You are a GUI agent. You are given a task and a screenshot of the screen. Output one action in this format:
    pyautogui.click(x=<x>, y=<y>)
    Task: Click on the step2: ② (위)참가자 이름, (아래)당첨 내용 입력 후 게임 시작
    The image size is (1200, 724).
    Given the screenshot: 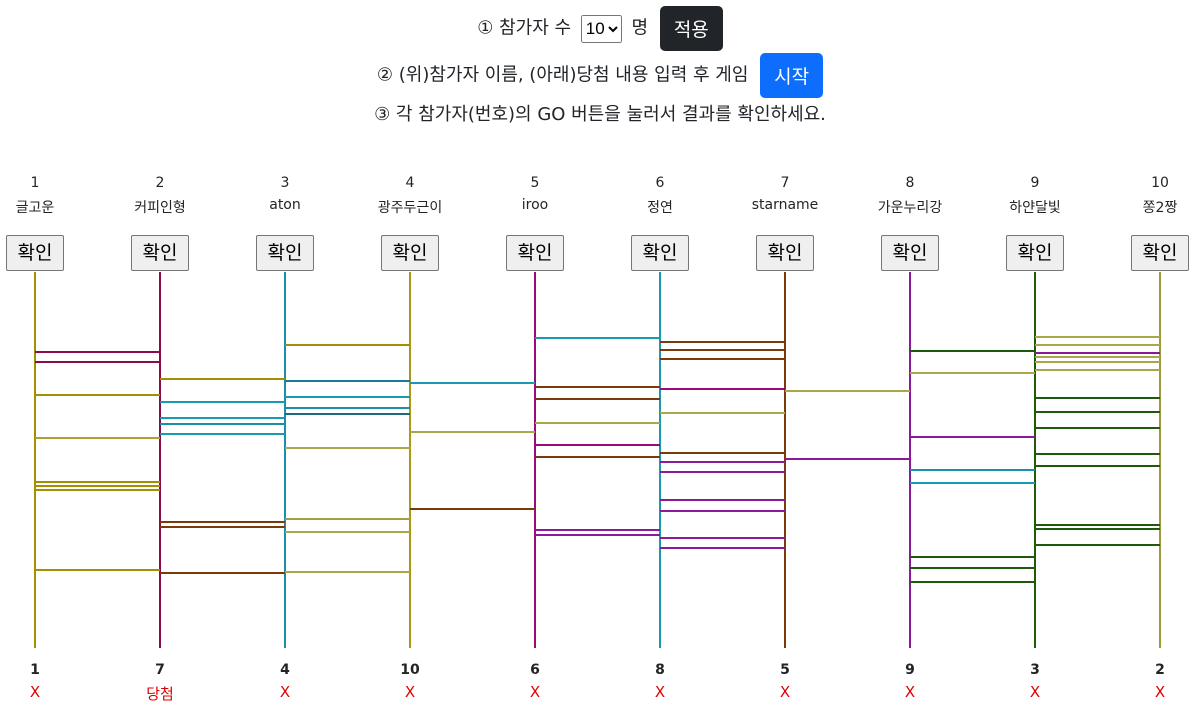 What is the action you would take?
    pyautogui.click(x=600, y=75)
    